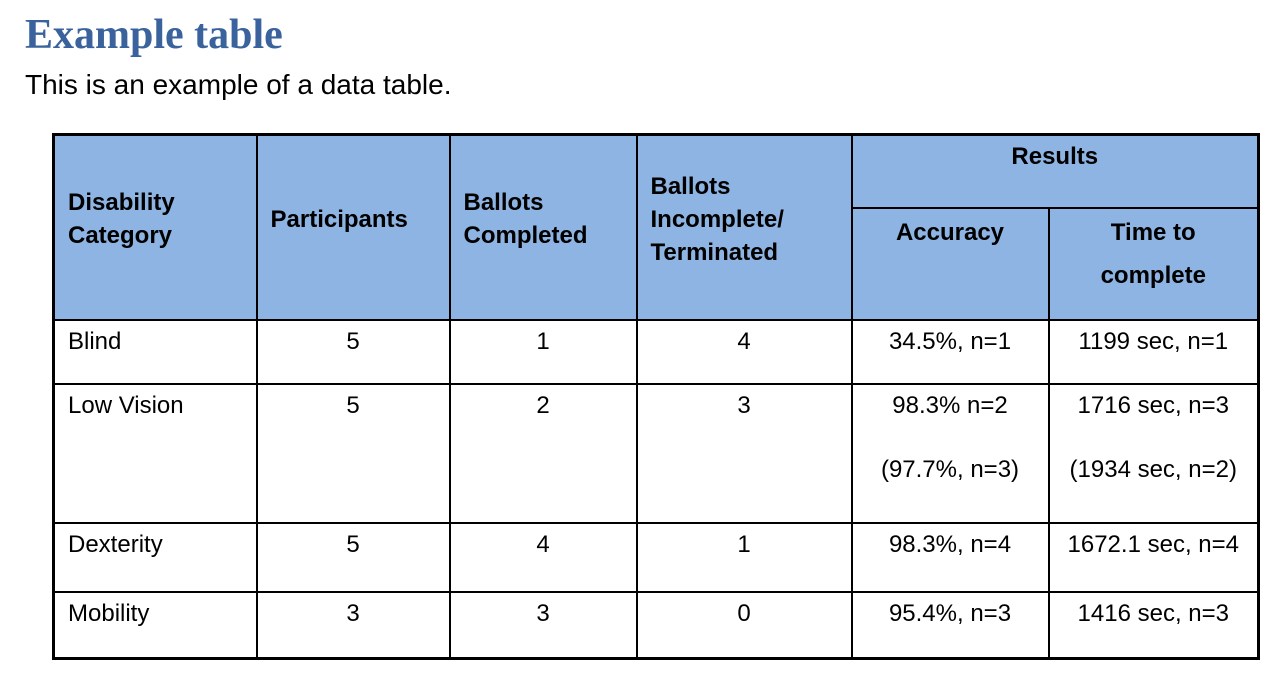  What do you see at coordinates (1055, 171) in the screenshot?
I see `col-header-results: Results` at bounding box center [1055, 171].